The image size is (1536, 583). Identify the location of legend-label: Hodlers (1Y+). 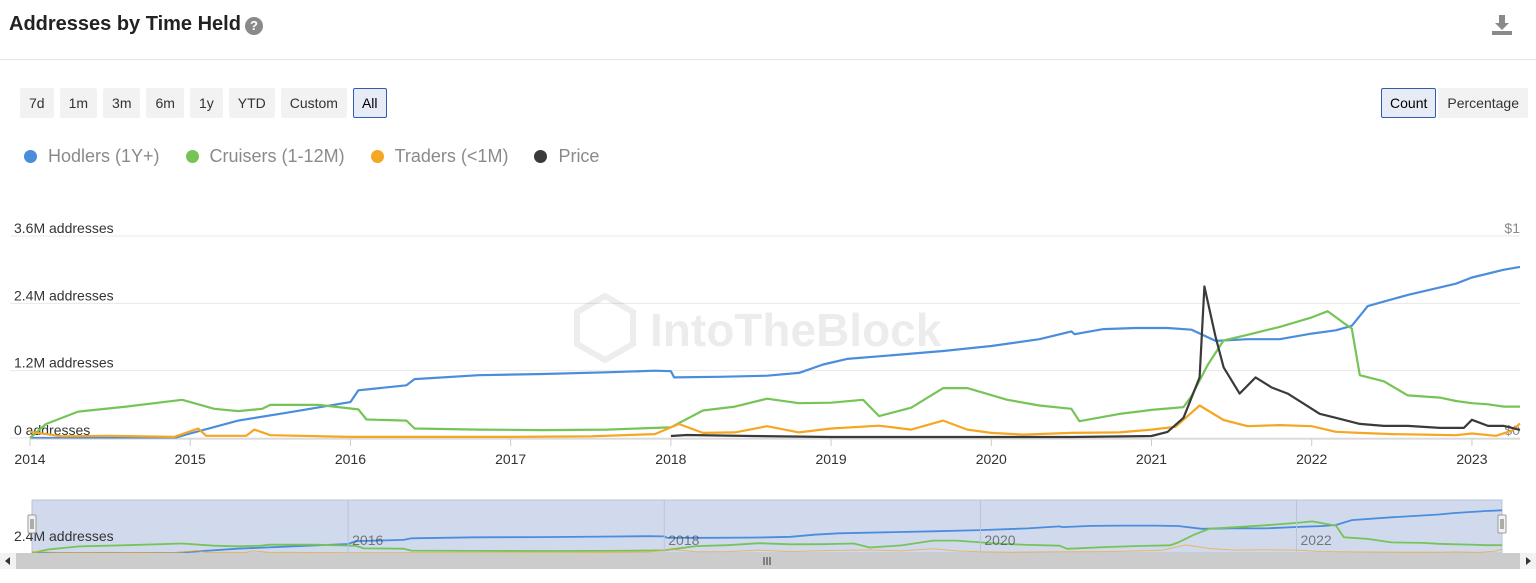
(104, 156).